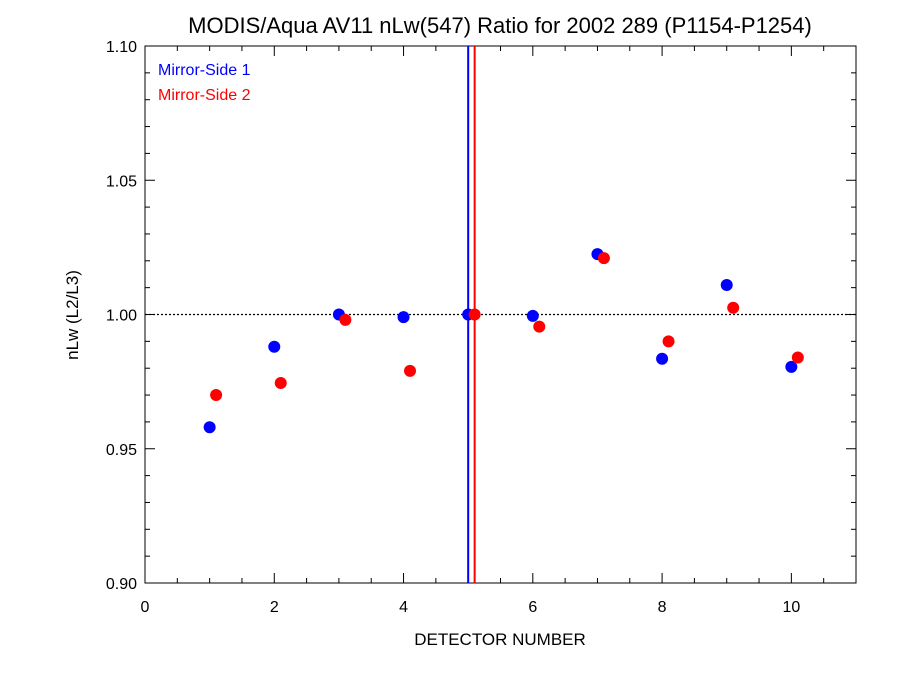  I want to click on x-axis-tick-labels: 0 2 4 6 8 10, so click(471, 607).